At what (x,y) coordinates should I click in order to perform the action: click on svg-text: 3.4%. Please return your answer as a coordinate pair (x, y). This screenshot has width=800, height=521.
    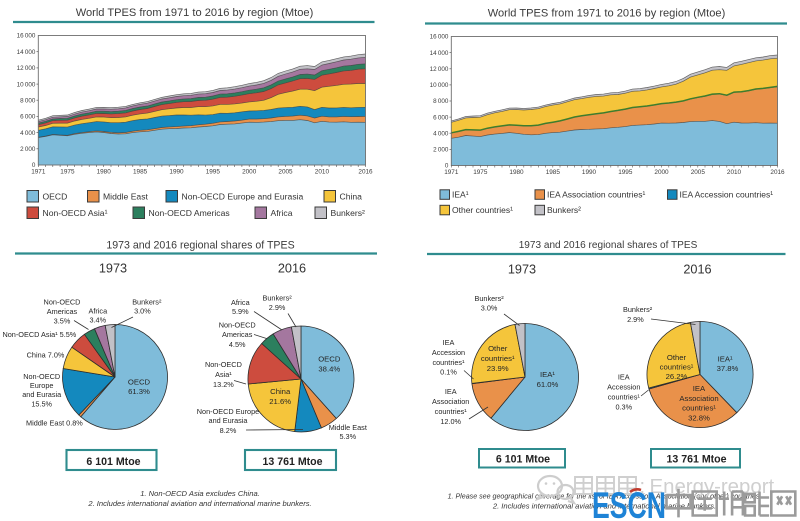
    Looking at the image, I should click on (97, 320).